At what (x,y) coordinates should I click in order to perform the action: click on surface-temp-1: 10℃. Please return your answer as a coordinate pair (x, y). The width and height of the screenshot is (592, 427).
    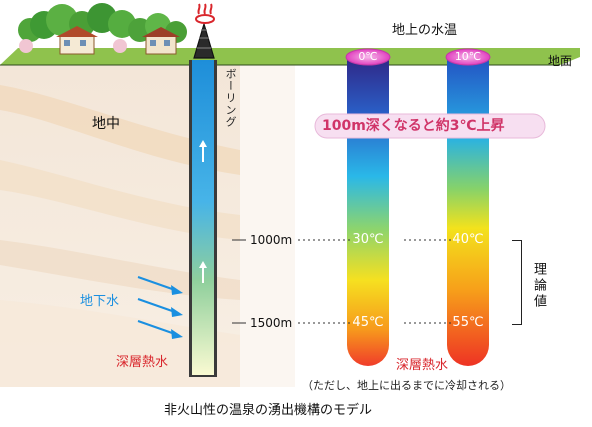
    Looking at the image, I should click on (468, 56).